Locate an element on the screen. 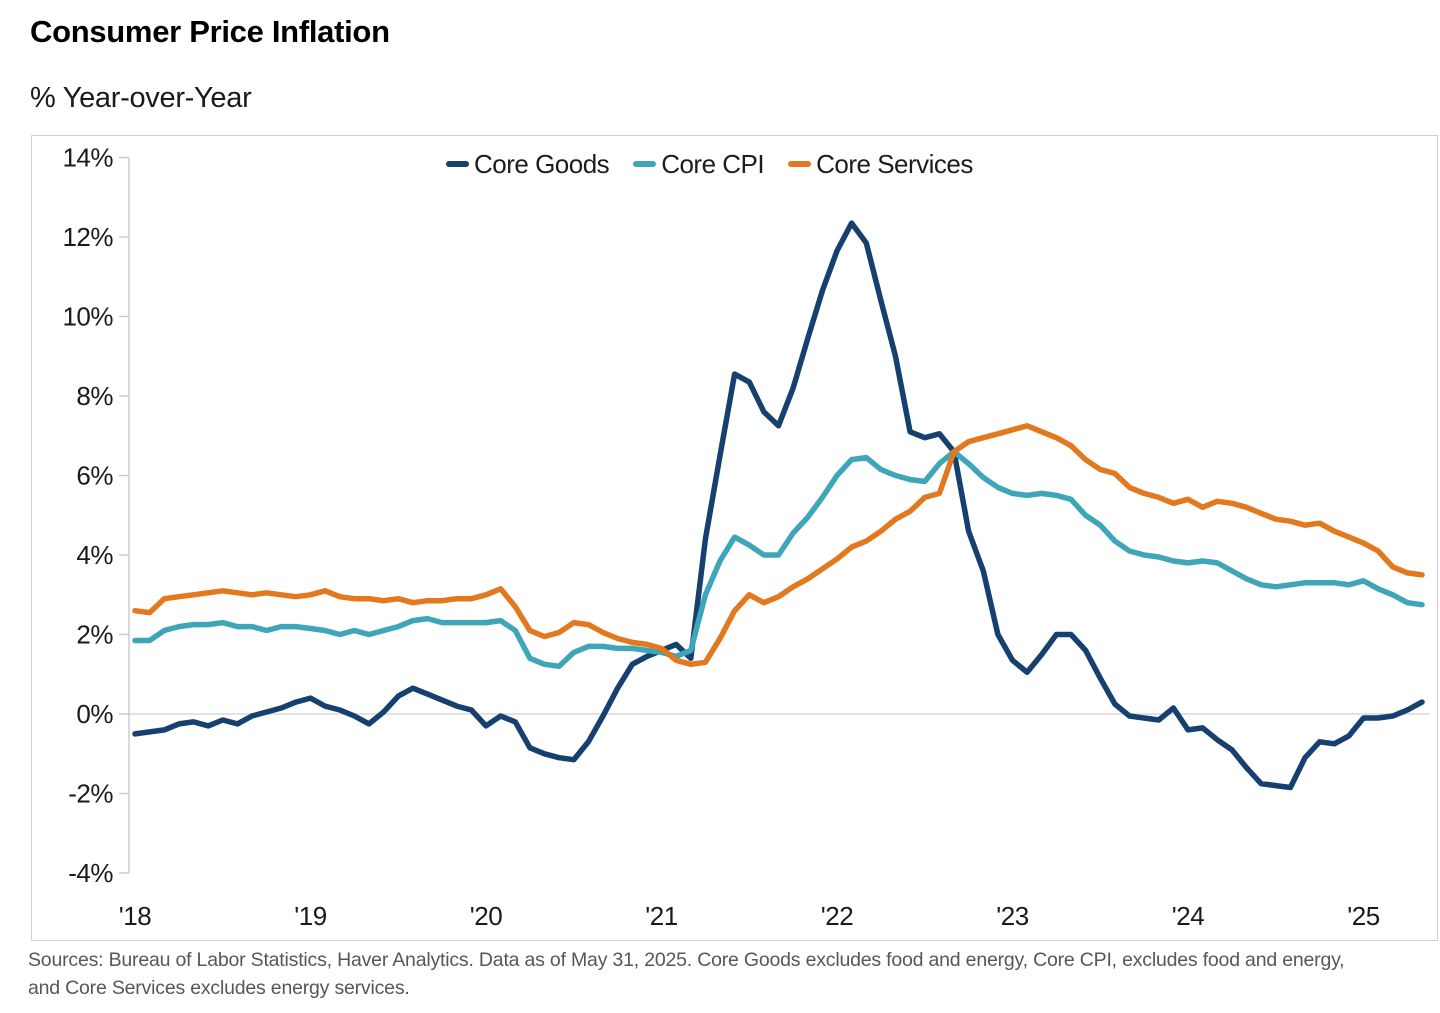 Image resolution: width=1440 pixels, height=1013 pixels. y-tick-label-14: 14% is located at coordinates (87, 158).